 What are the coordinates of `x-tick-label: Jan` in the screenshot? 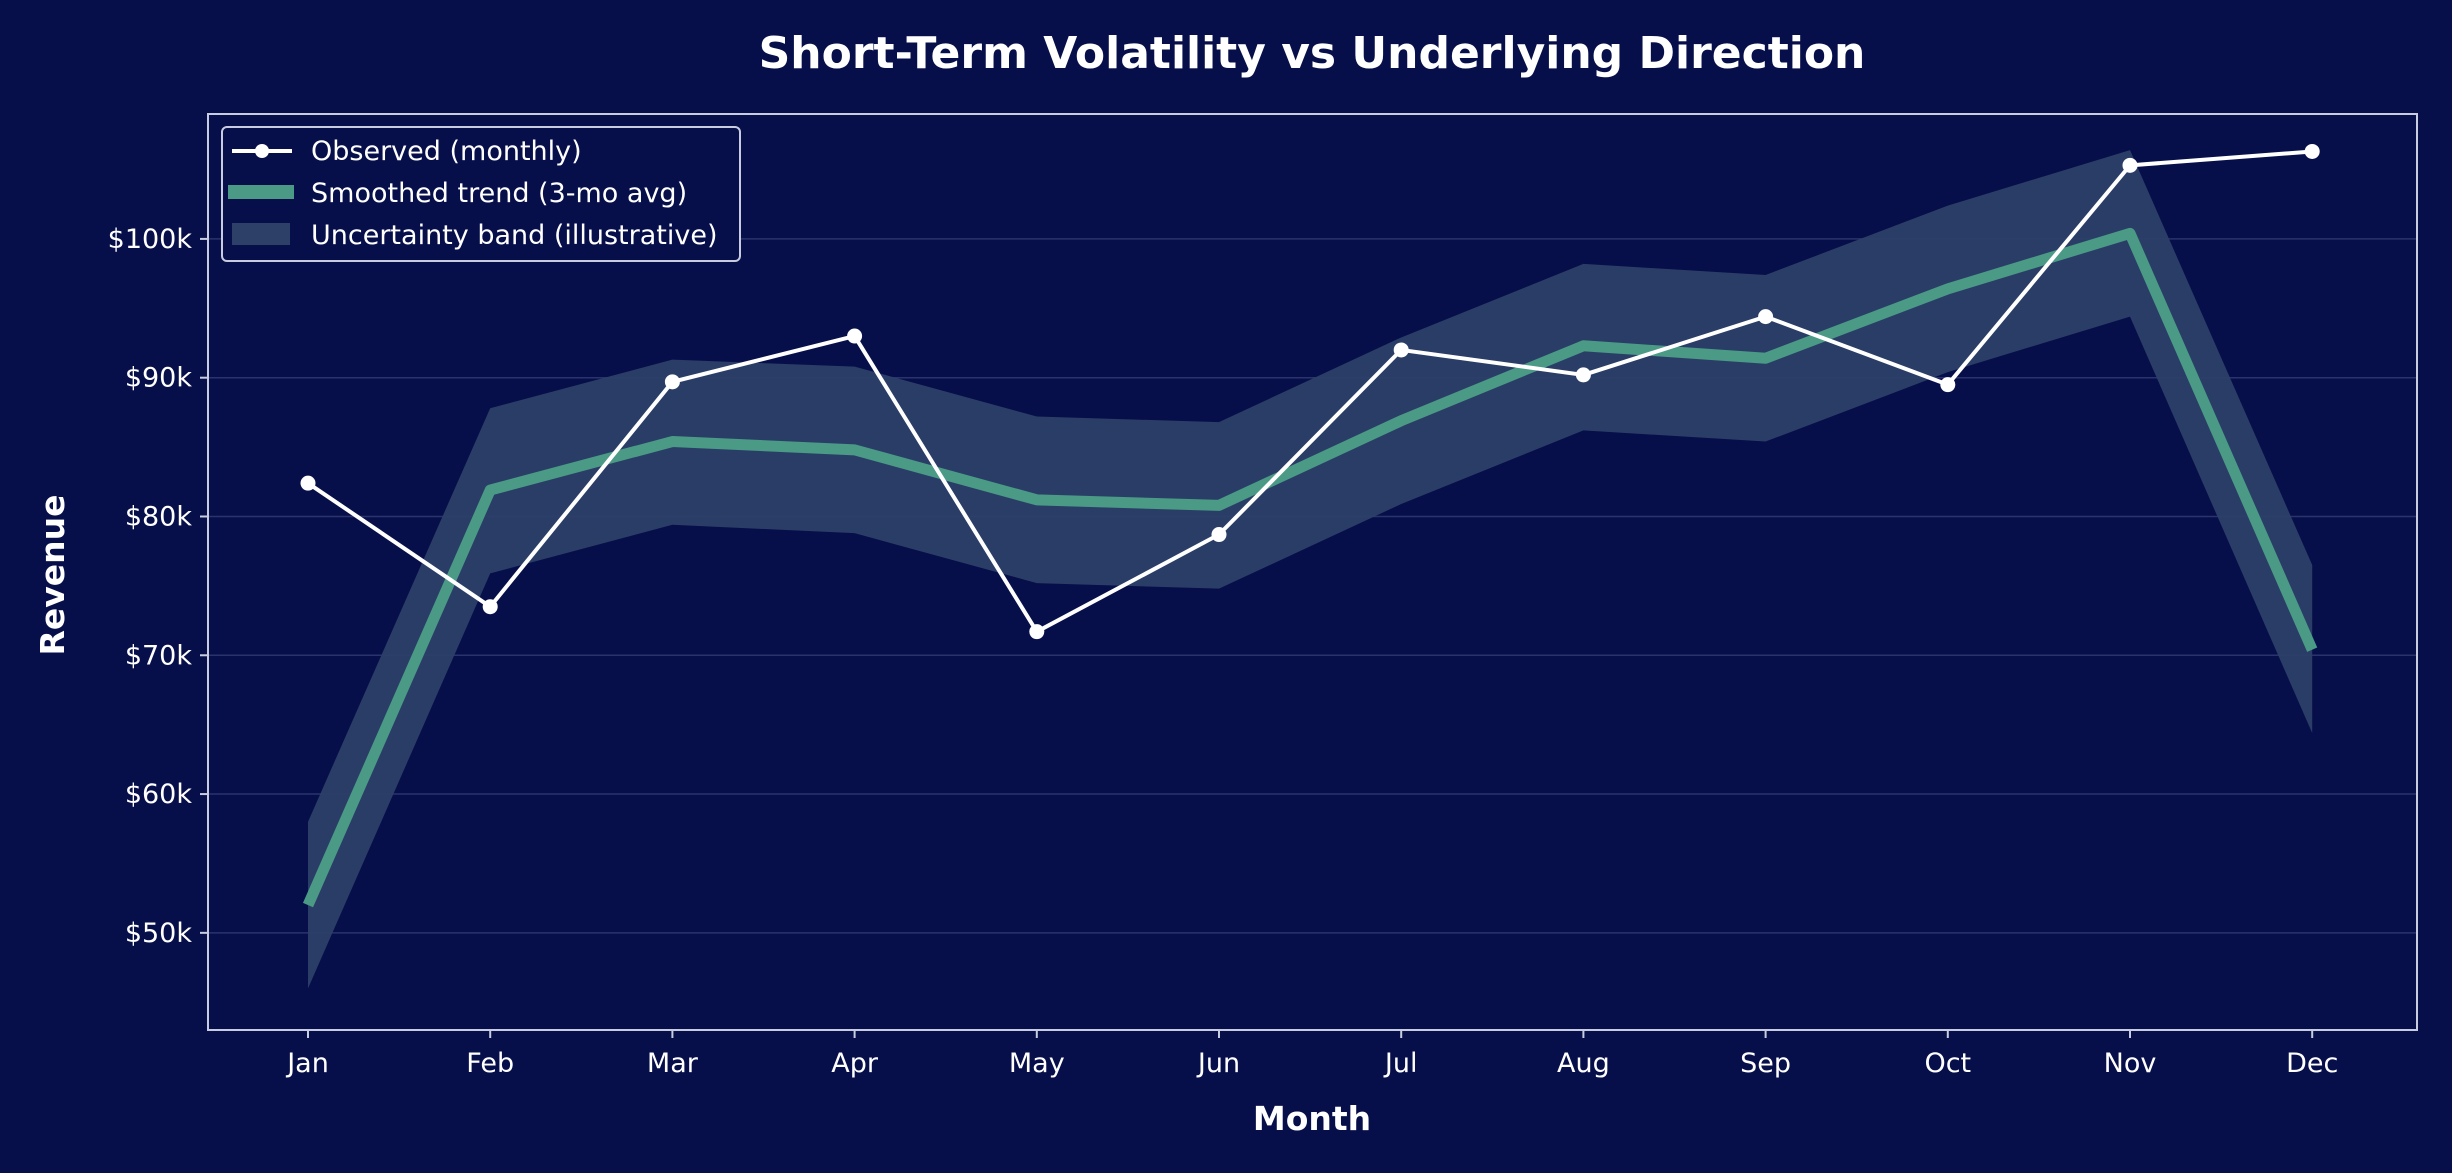 It's located at (307, 1063).